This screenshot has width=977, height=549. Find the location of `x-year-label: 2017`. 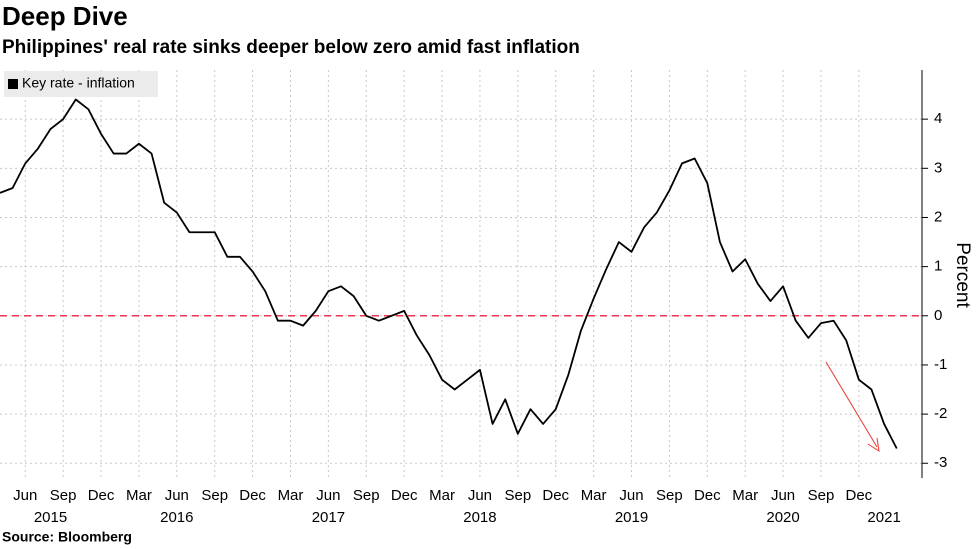

x-year-label: 2017 is located at coordinates (328, 517).